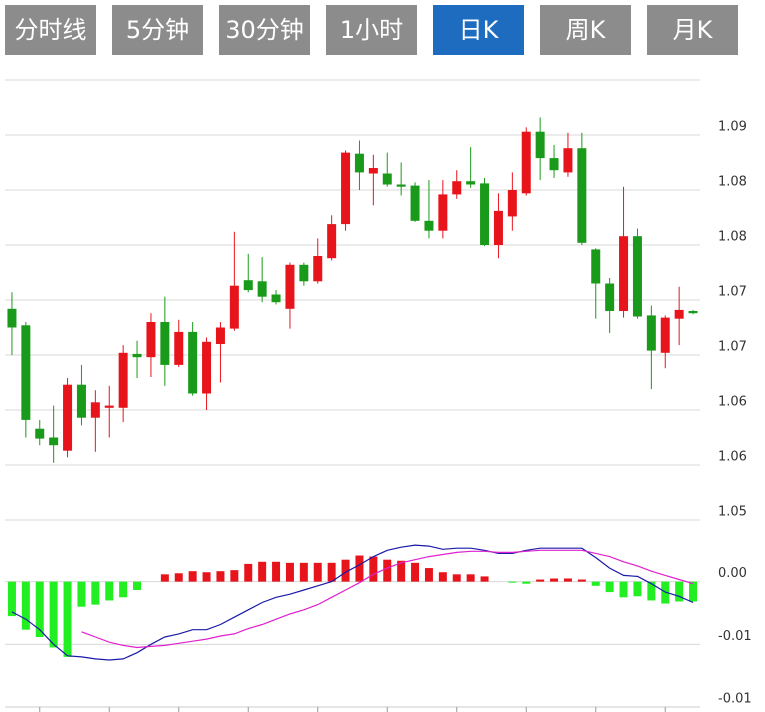  Describe the element at coordinates (692, 30) in the screenshot. I see `period-tab: 月K` at that location.